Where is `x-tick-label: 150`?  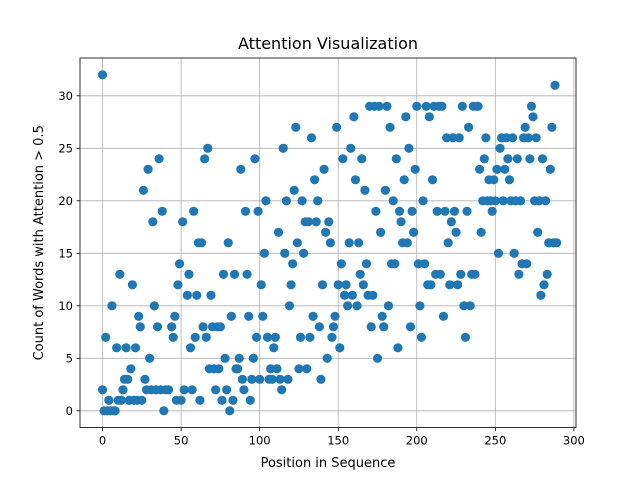
x-tick-label: 150 is located at coordinates (338, 441).